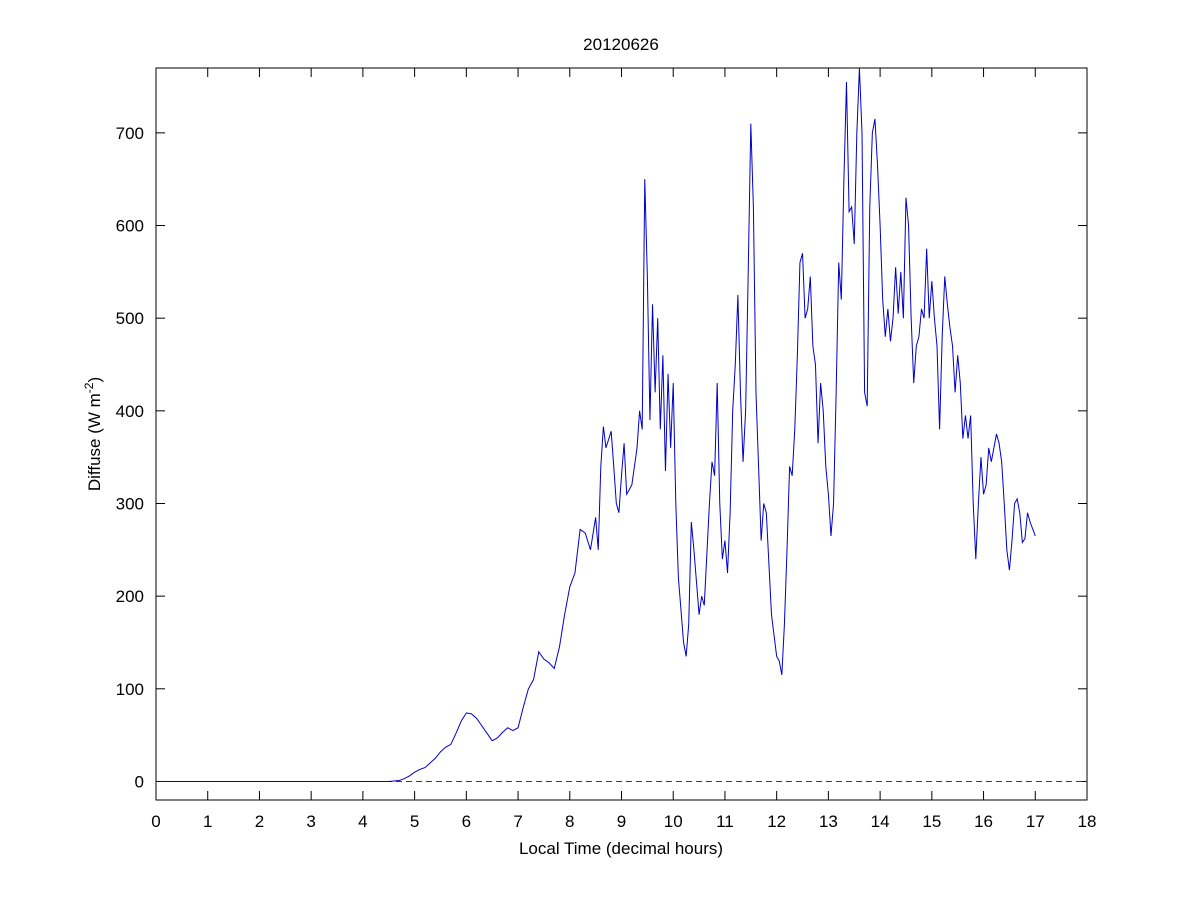 The height and width of the screenshot is (905, 1201). Describe the element at coordinates (130, 318) in the screenshot. I see `y-tick-label: 500` at that location.